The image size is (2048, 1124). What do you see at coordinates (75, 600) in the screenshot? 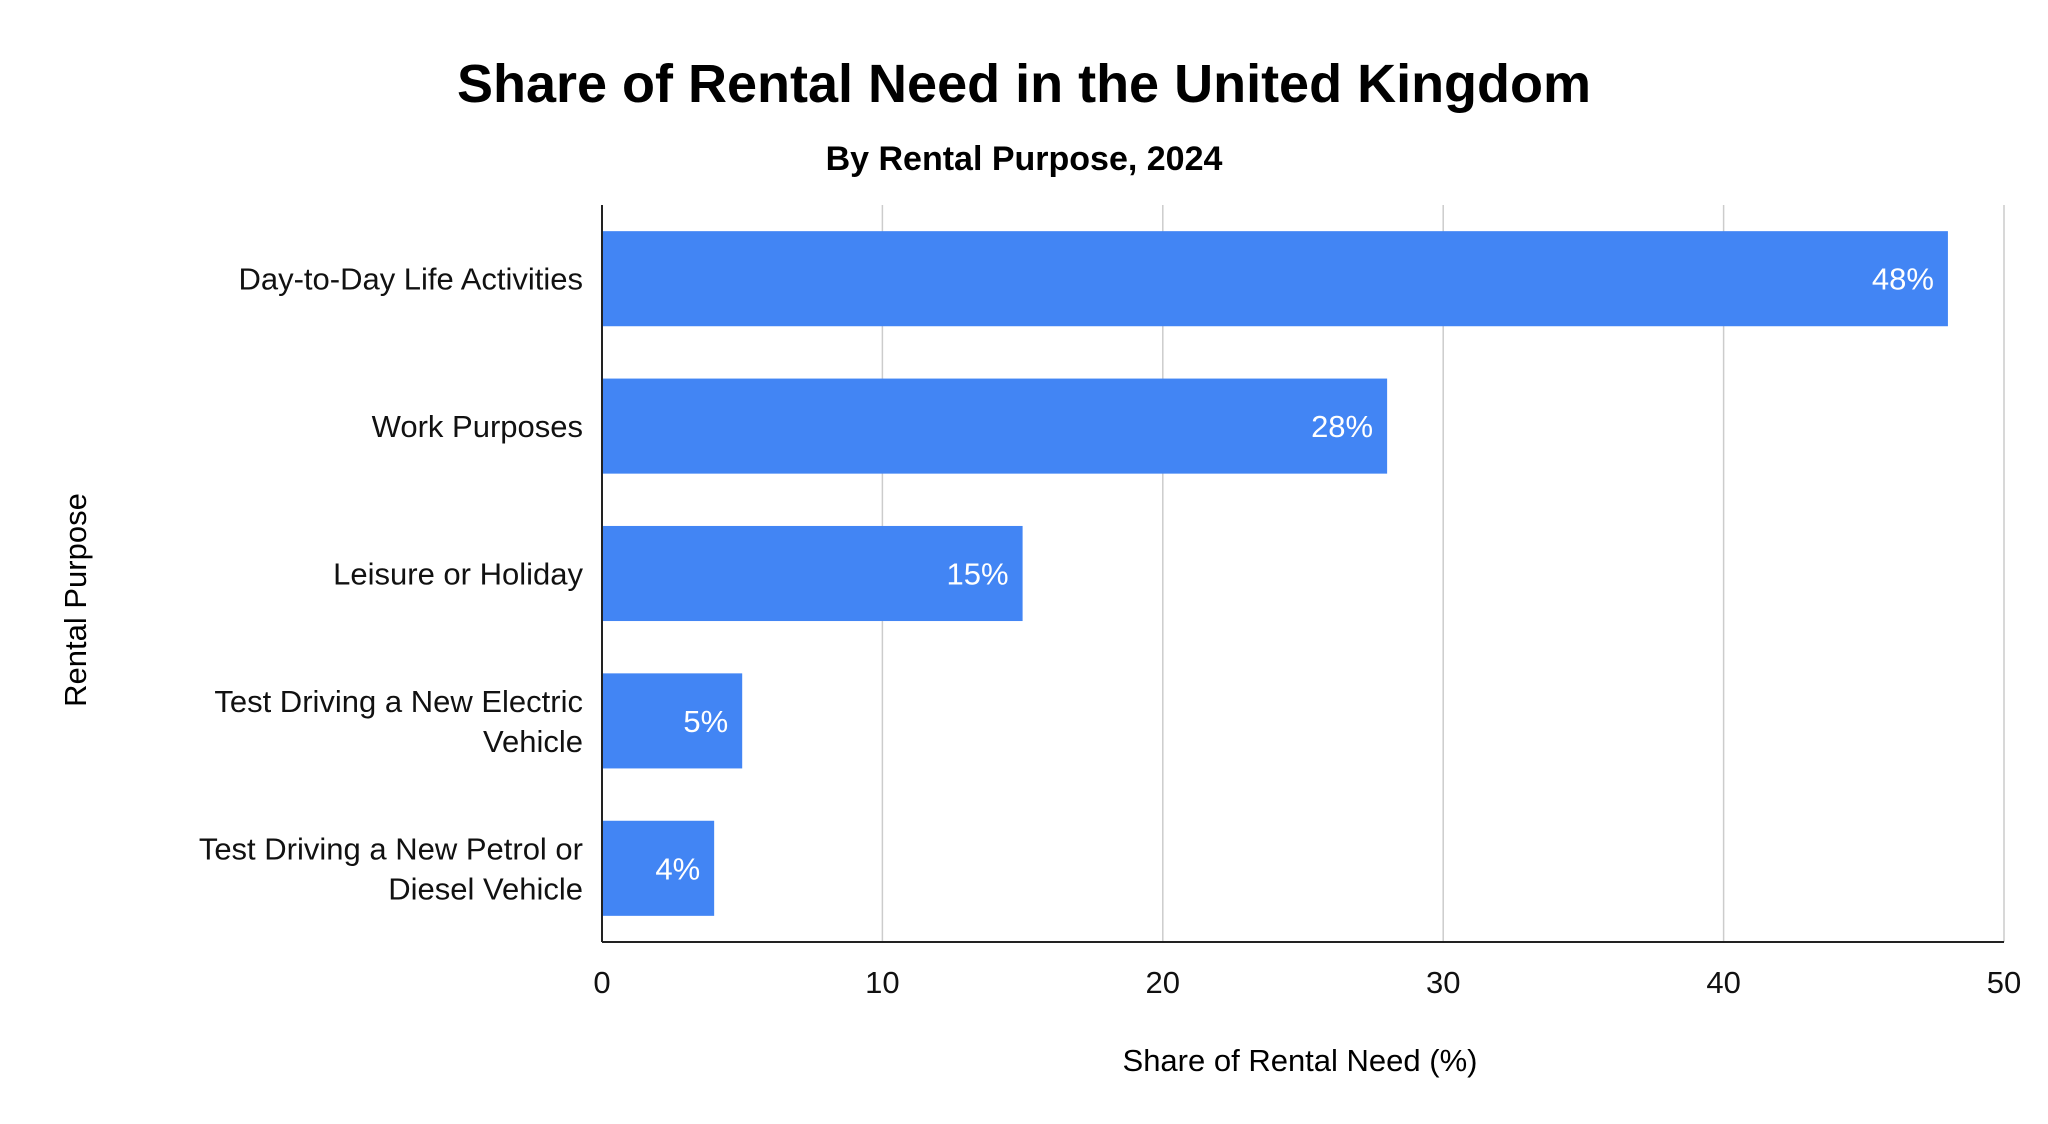
I see `y-axis-title: Rental Purpose` at bounding box center [75, 600].